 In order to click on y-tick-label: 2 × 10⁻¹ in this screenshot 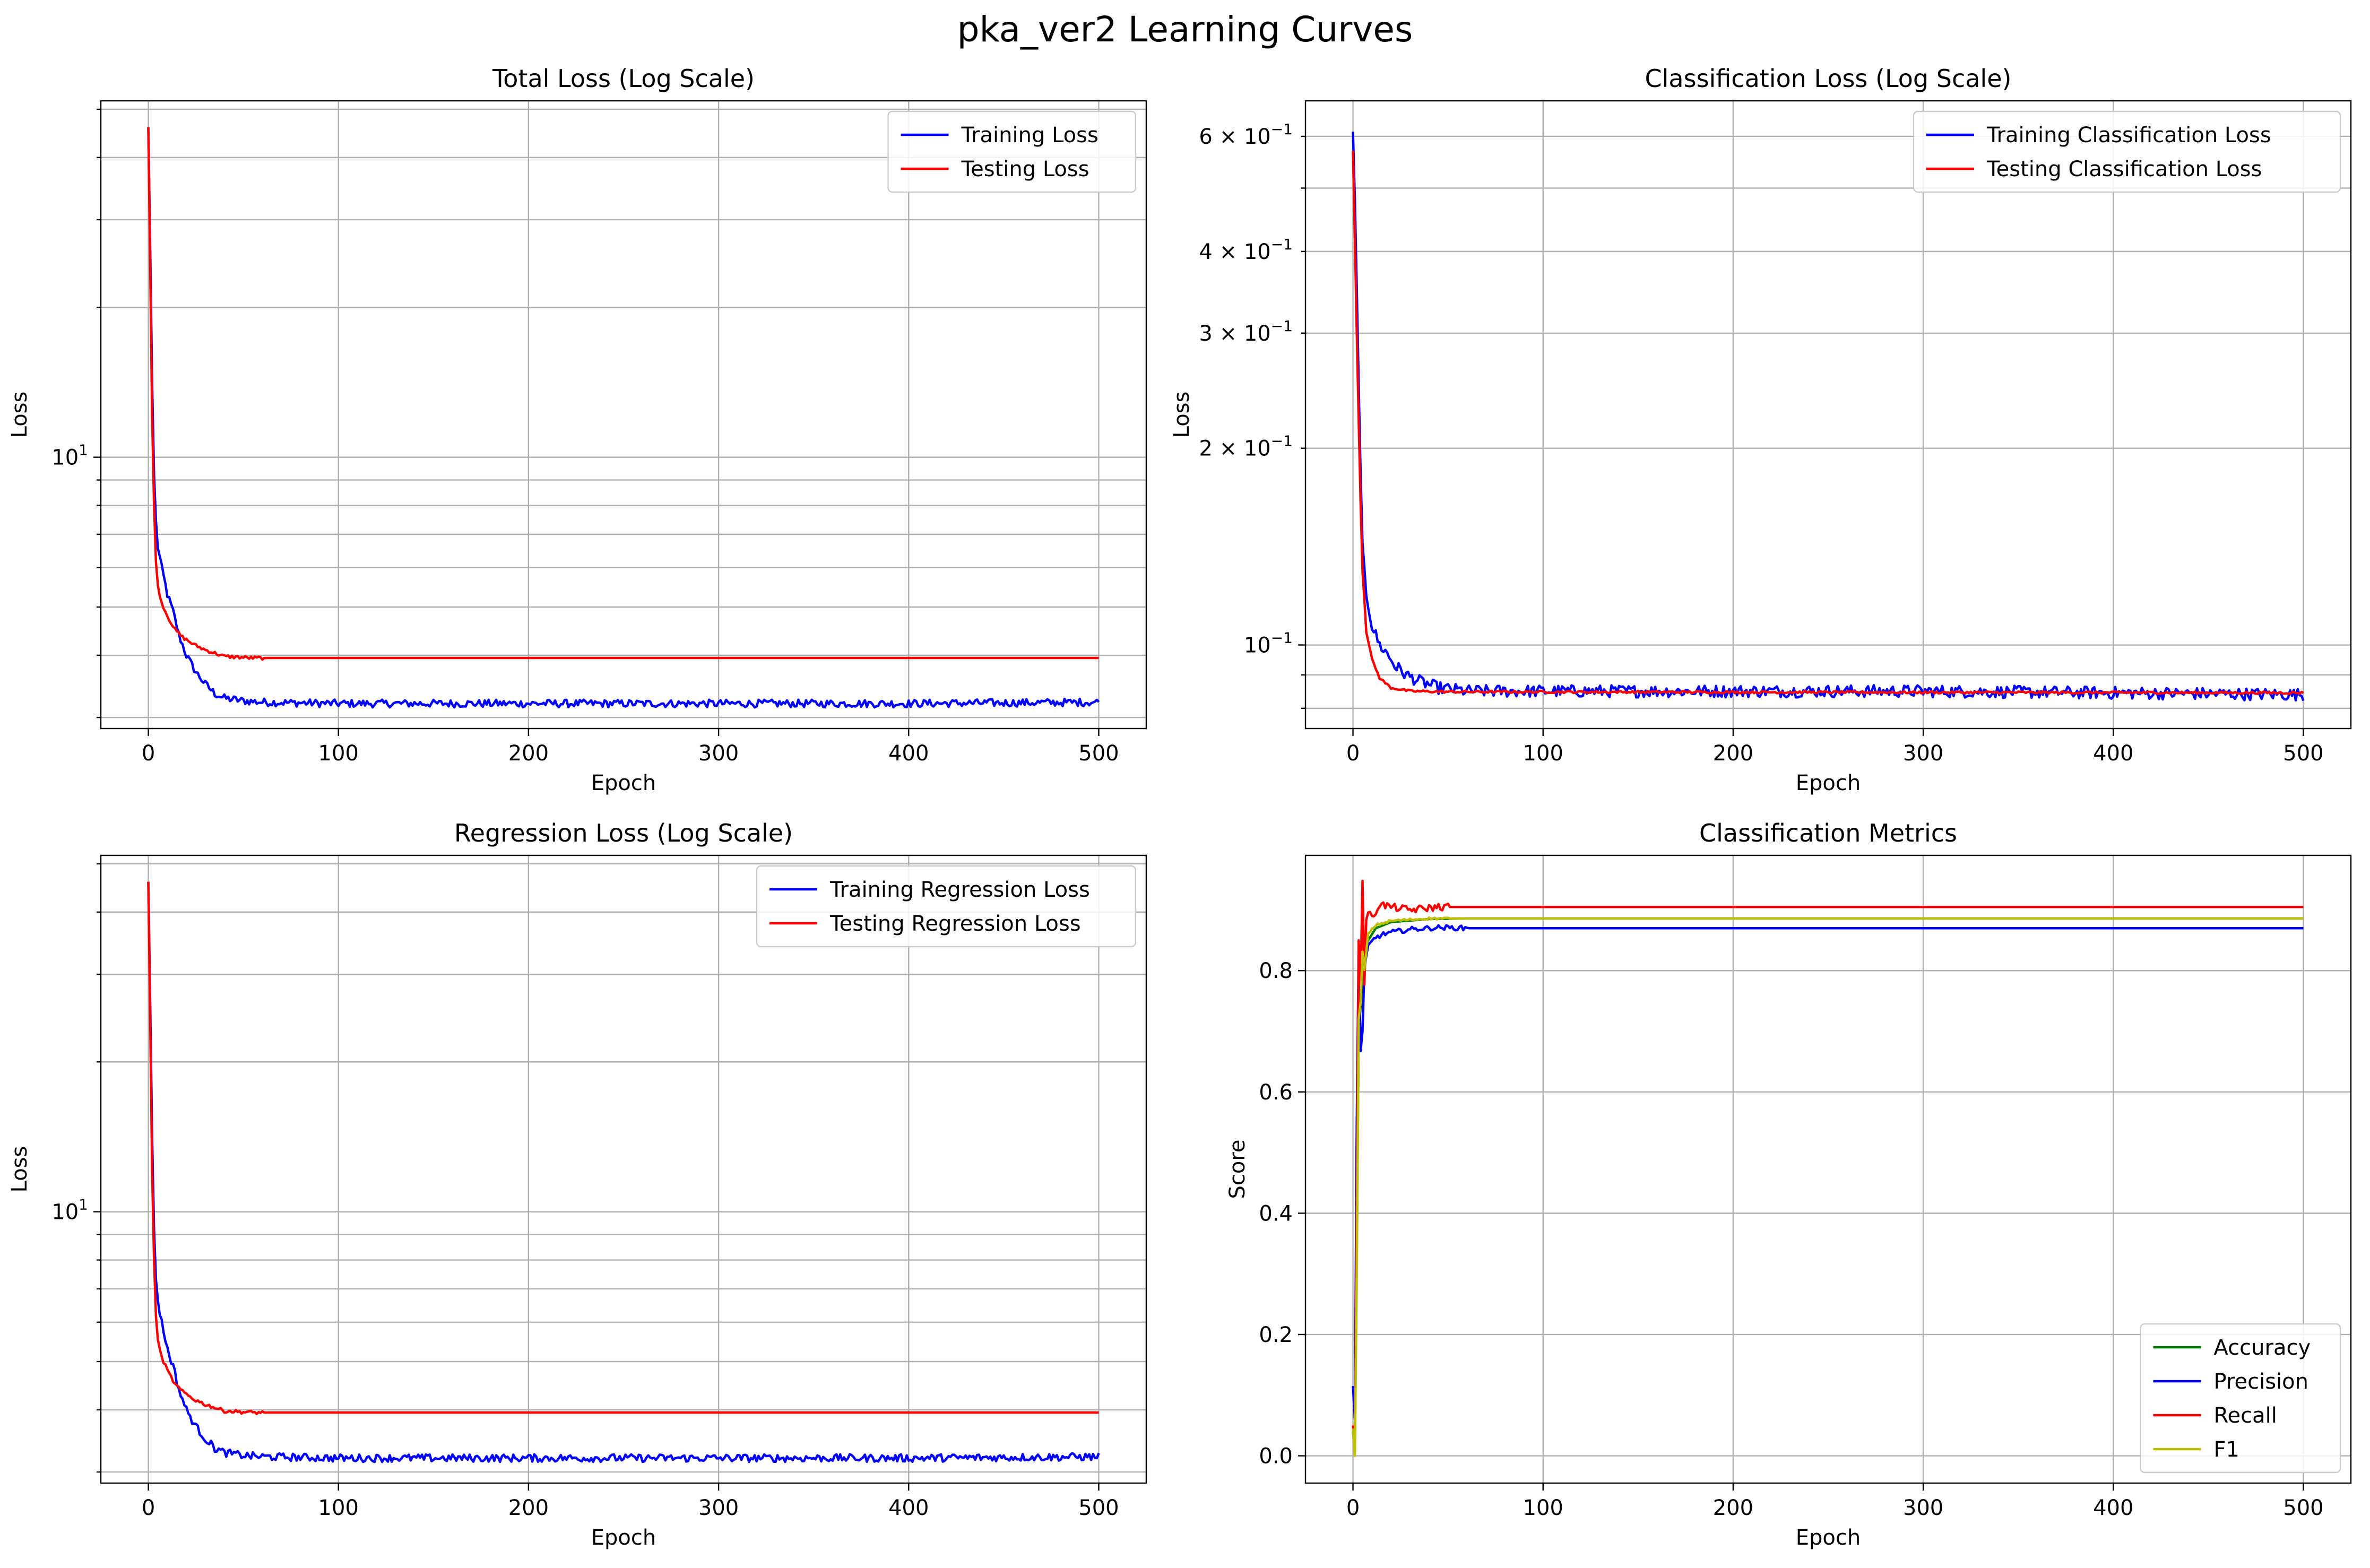, I will do `click(1246, 446)`.